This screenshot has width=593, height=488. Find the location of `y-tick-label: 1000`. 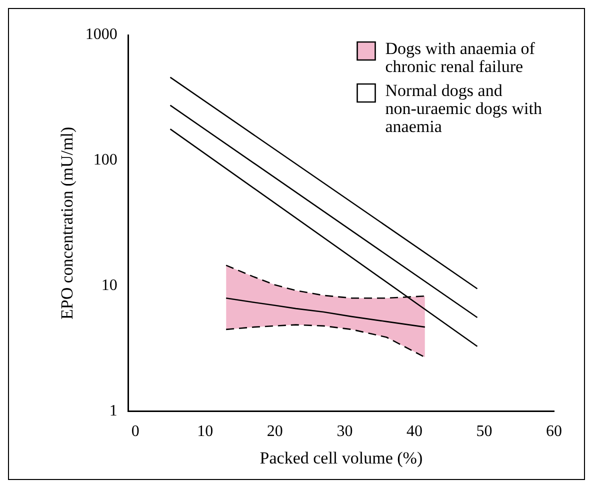

y-tick-label: 1000 is located at coordinates (101, 35).